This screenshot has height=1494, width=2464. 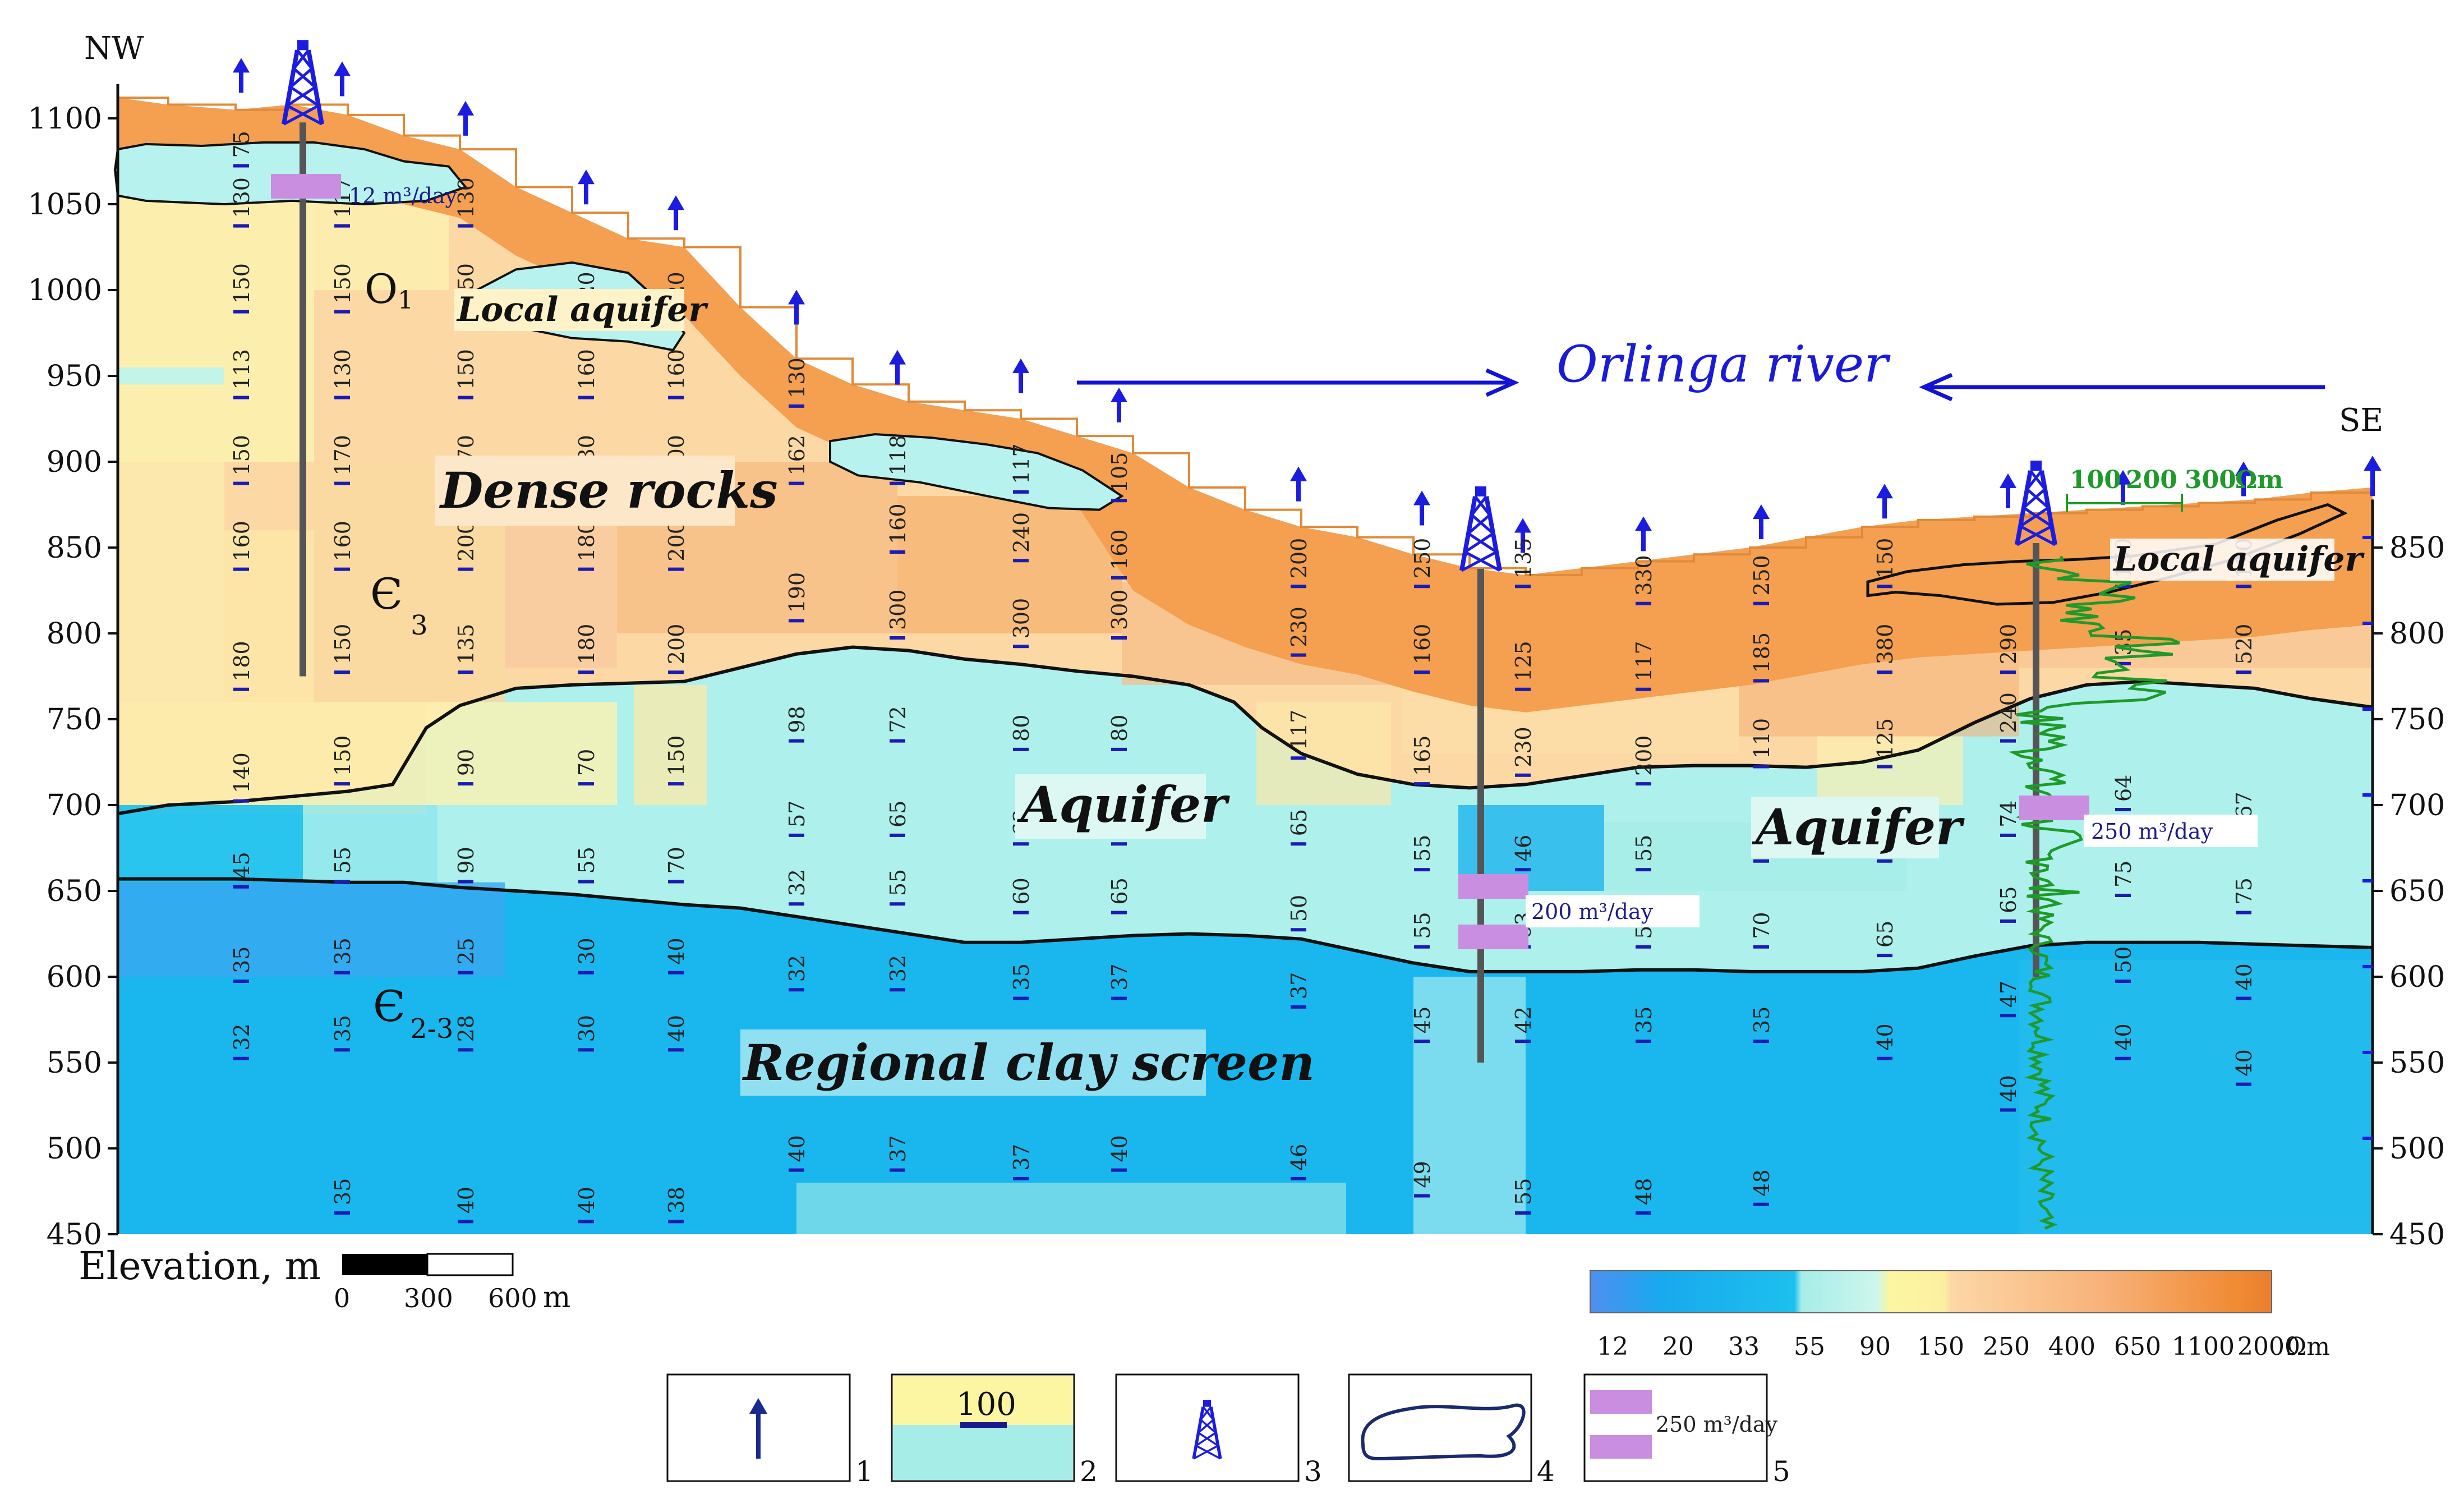 I want to click on sounding-station: 1172403008063603537, so click(x=1021, y=769).